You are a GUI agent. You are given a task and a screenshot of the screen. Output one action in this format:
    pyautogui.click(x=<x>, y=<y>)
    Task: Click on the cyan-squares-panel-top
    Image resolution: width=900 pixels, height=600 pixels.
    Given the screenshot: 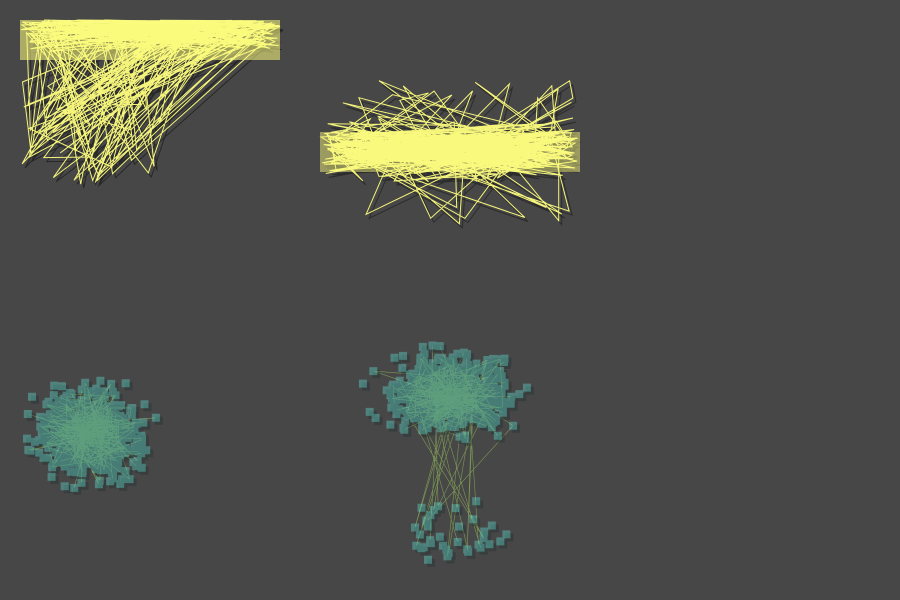 What is the action you would take?
    pyautogui.click(x=446, y=454)
    